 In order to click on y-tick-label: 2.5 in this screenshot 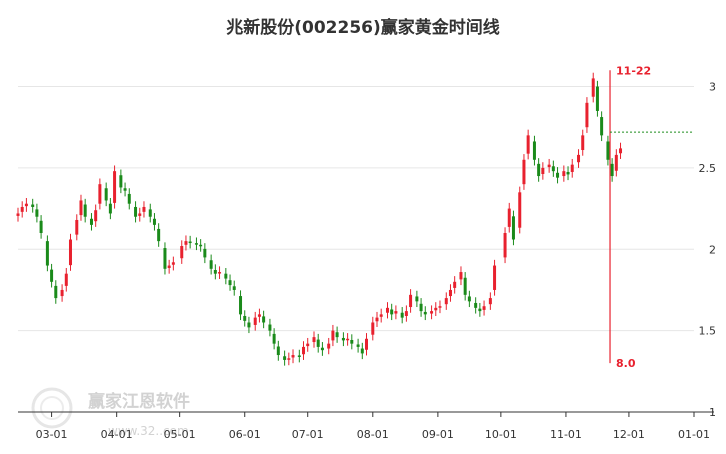, I will do `click(708, 168)`.